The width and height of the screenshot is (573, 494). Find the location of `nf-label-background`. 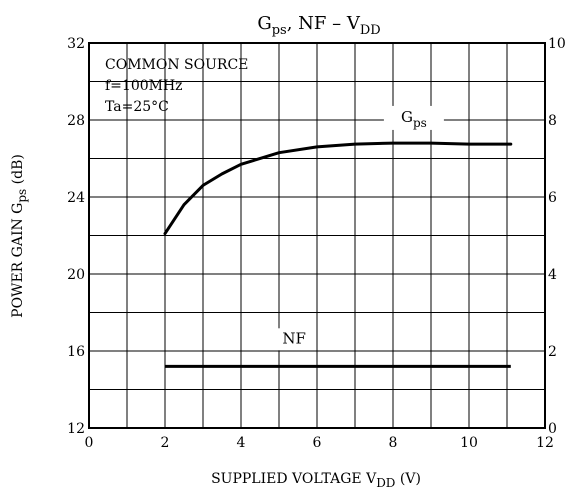

nf-label-background is located at coordinates (294, 339).